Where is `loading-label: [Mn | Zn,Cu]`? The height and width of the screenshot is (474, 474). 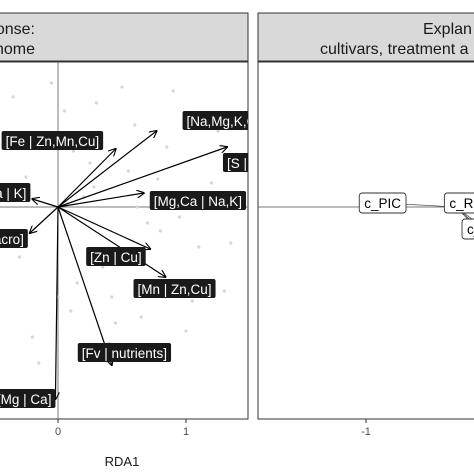
loading-label: [Mn | Zn,Cu] is located at coordinates (174, 288).